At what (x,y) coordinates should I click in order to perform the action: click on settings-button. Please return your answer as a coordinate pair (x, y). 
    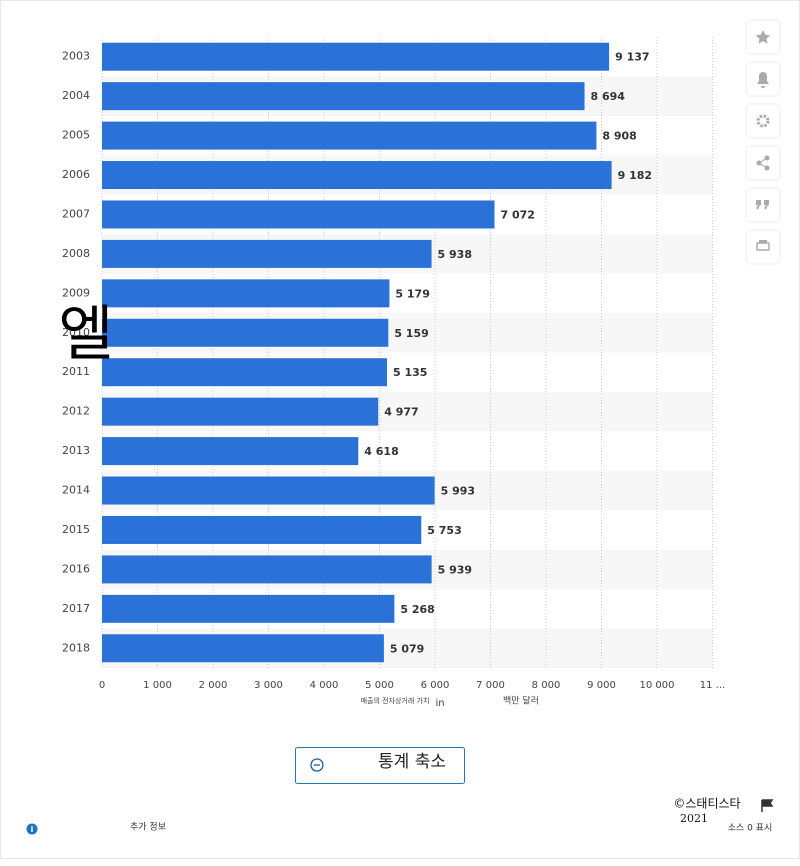
    Looking at the image, I should click on (763, 121).